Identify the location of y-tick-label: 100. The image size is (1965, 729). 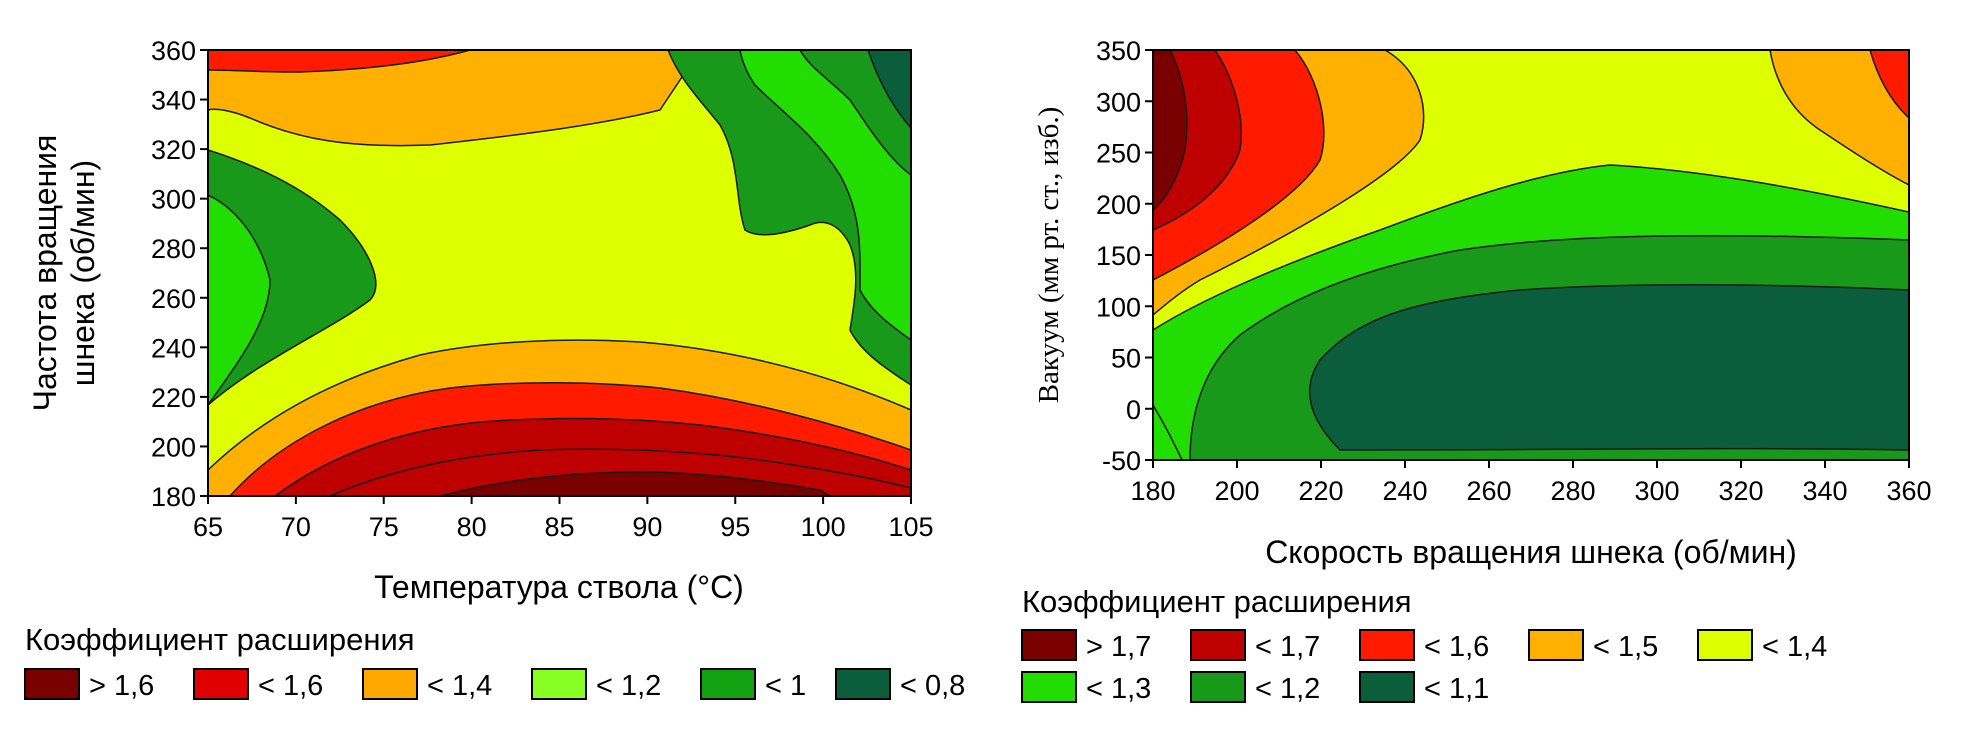
(1118, 307).